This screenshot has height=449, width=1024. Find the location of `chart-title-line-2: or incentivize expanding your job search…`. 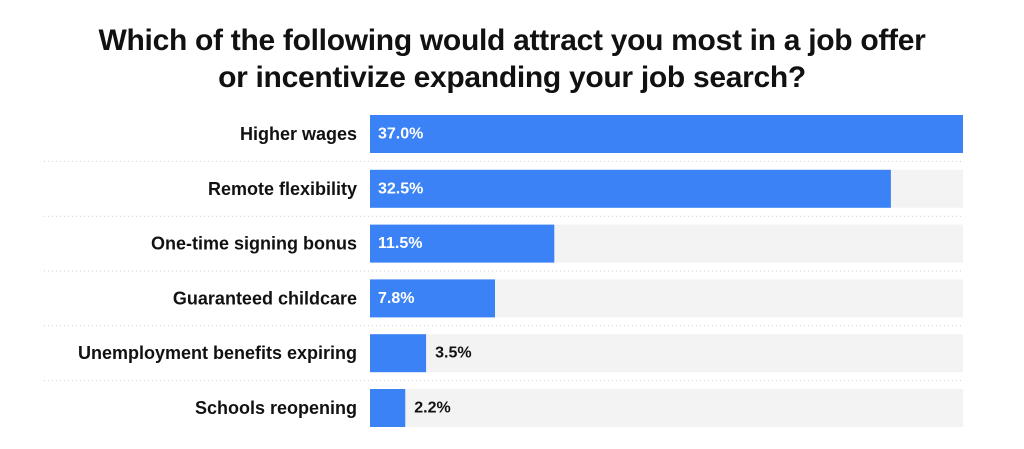

chart-title-line-2: or incentivize expanding your job search… is located at coordinates (512, 77).